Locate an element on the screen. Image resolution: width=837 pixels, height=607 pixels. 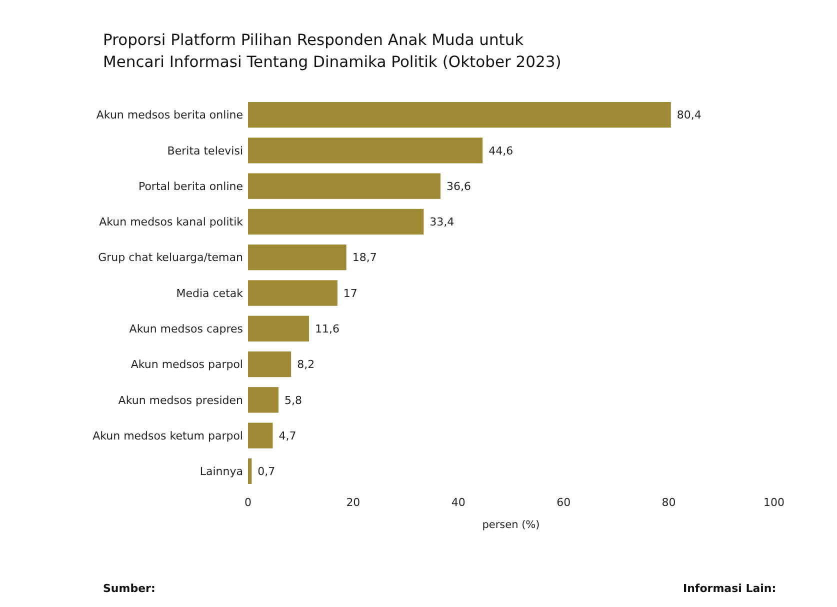
data-label: 33,4 is located at coordinates (442, 222).